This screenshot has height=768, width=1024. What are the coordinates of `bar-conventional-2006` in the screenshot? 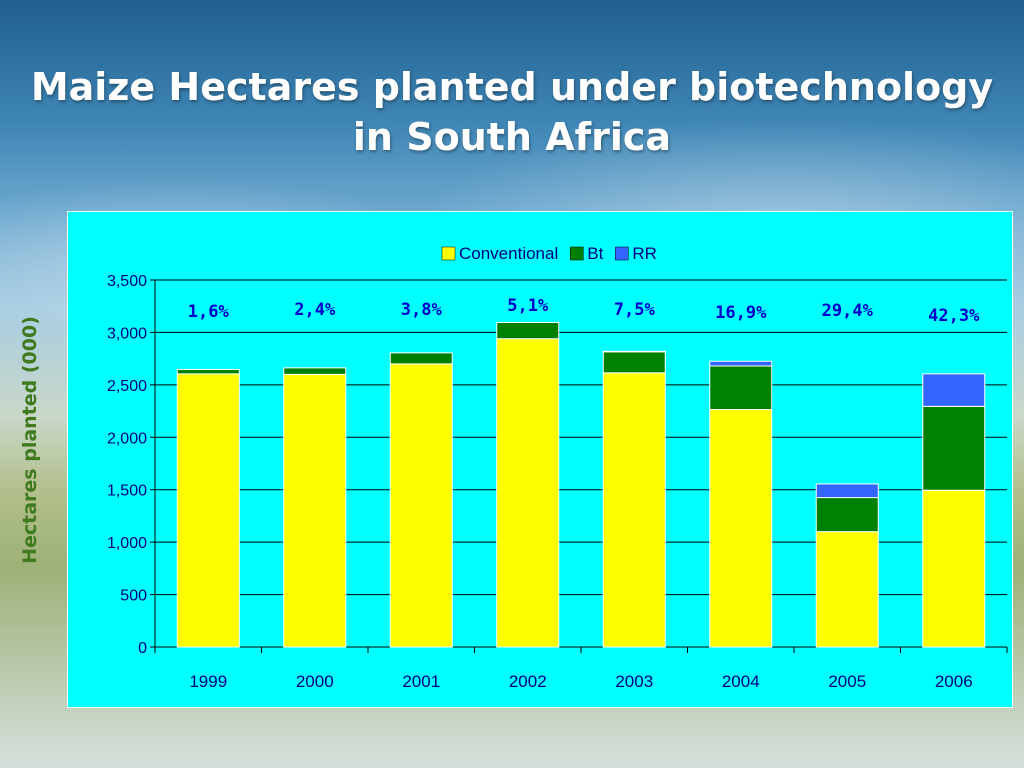 It's located at (954, 568).